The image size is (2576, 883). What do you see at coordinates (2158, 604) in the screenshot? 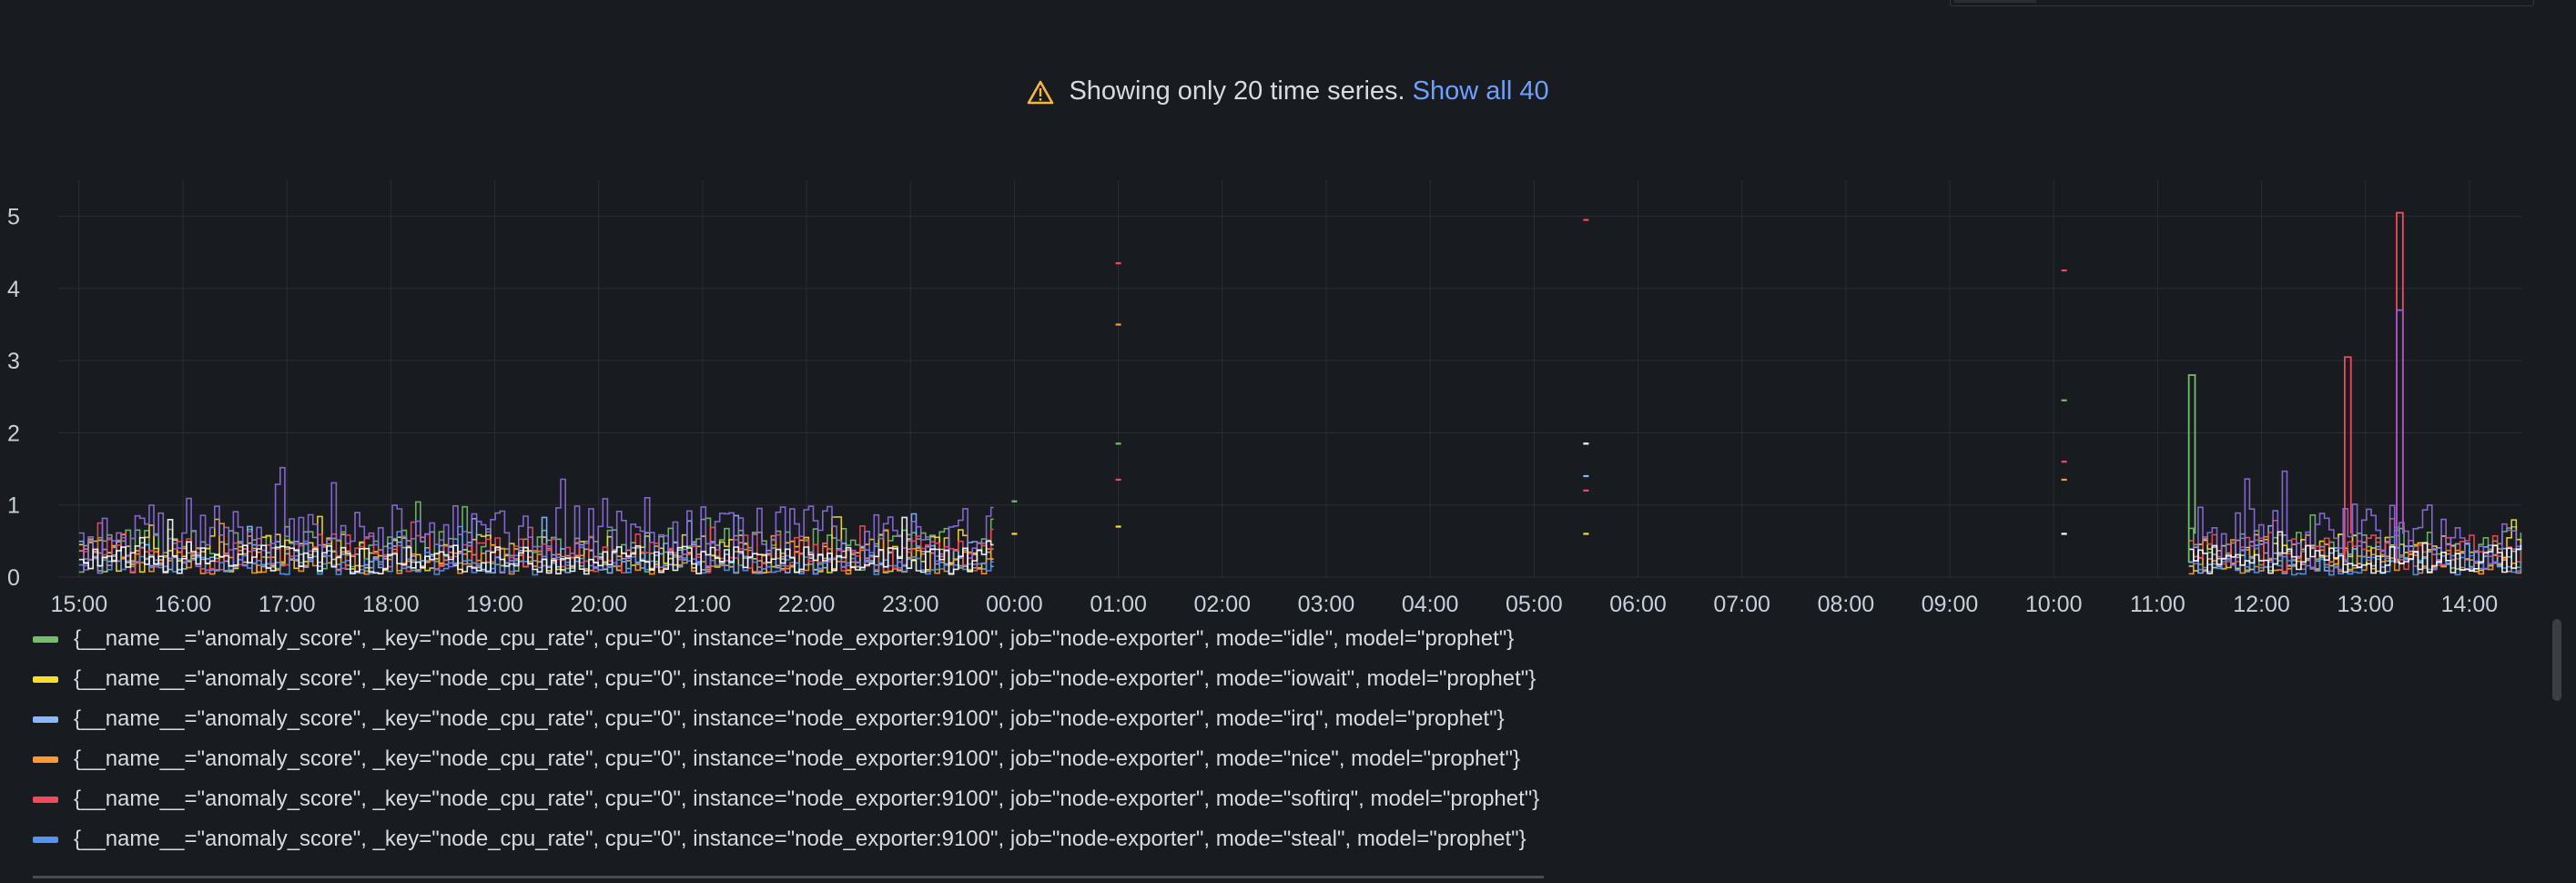
I see `x-tick-label: 11:00` at bounding box center [2158, 604].